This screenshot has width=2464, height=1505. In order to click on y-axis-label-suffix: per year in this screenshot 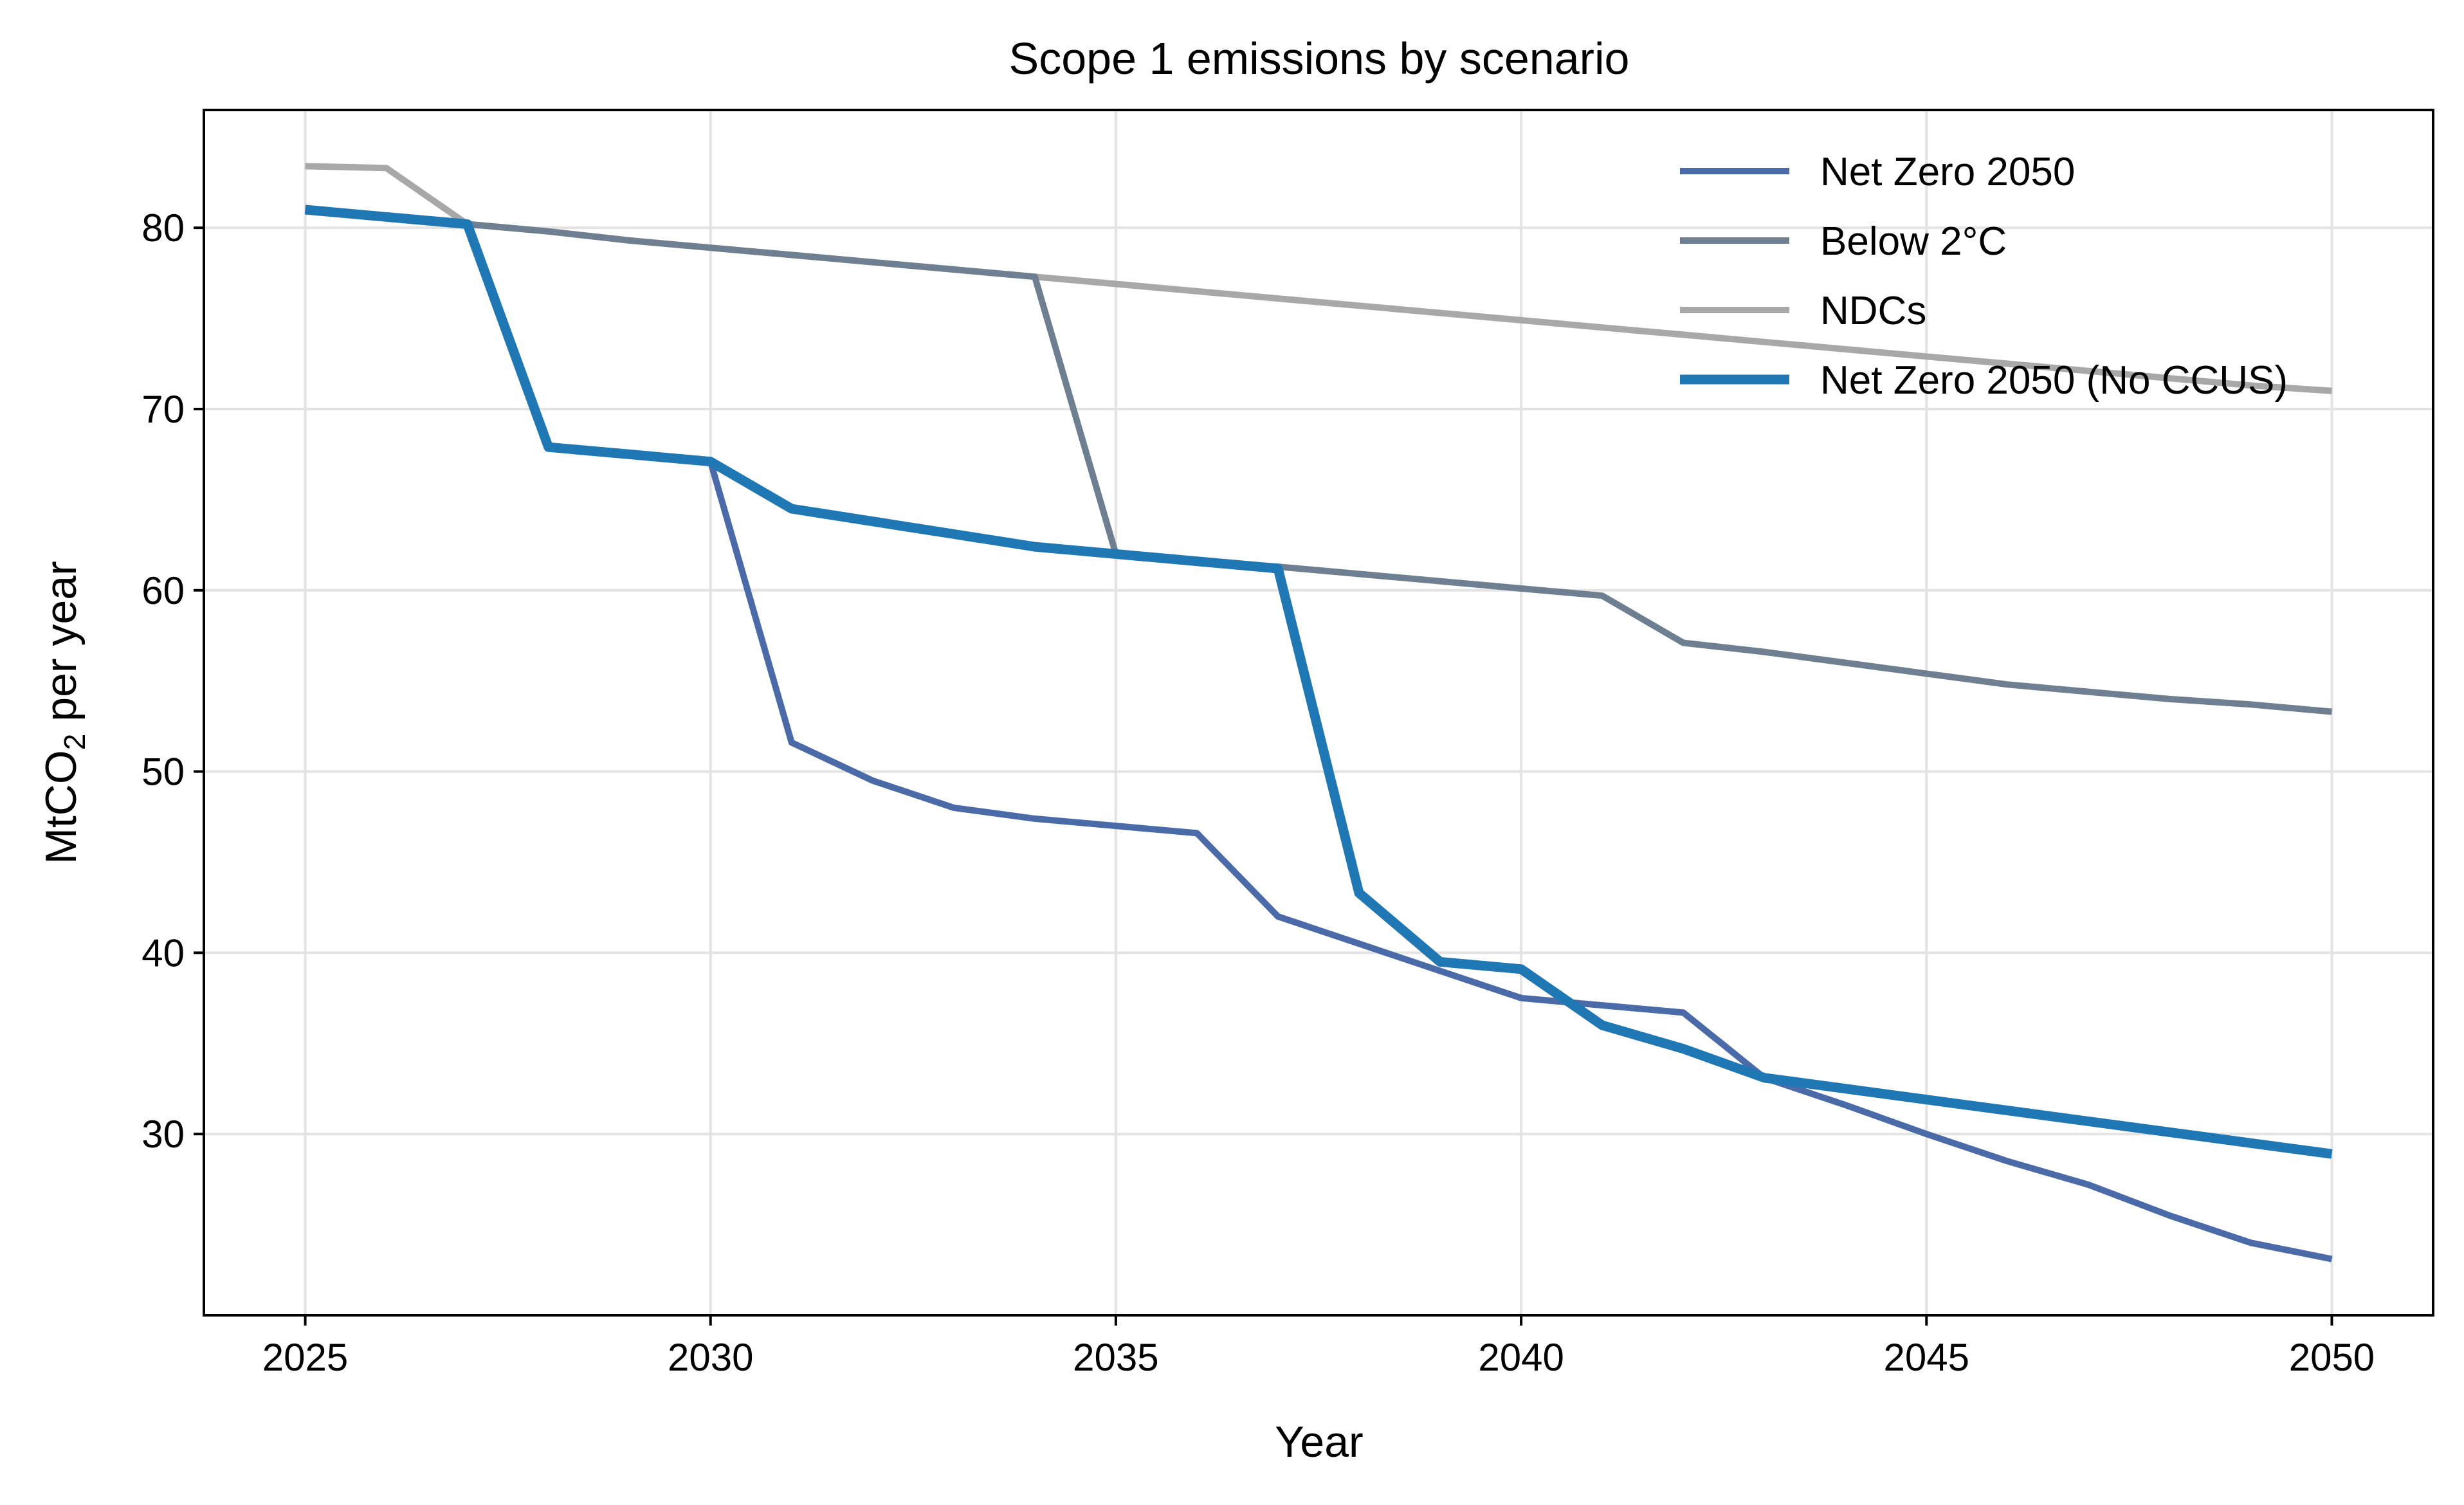, I will do `click(61, 647)`.